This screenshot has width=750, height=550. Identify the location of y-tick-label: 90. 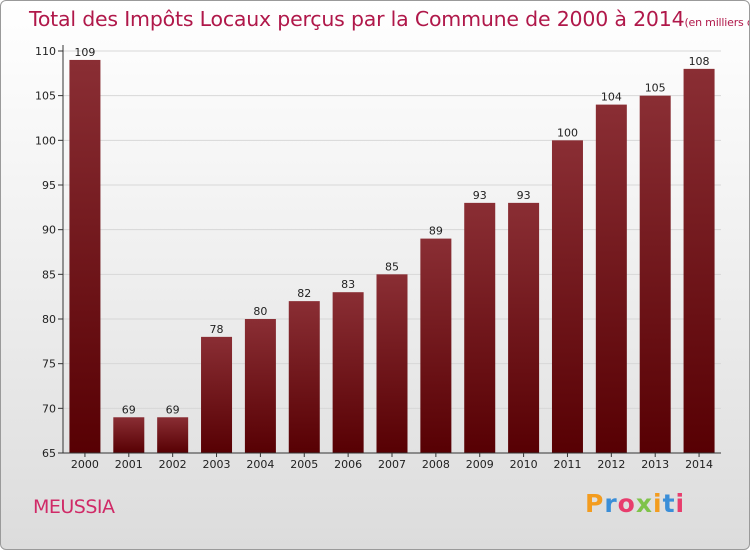
(49, 230).